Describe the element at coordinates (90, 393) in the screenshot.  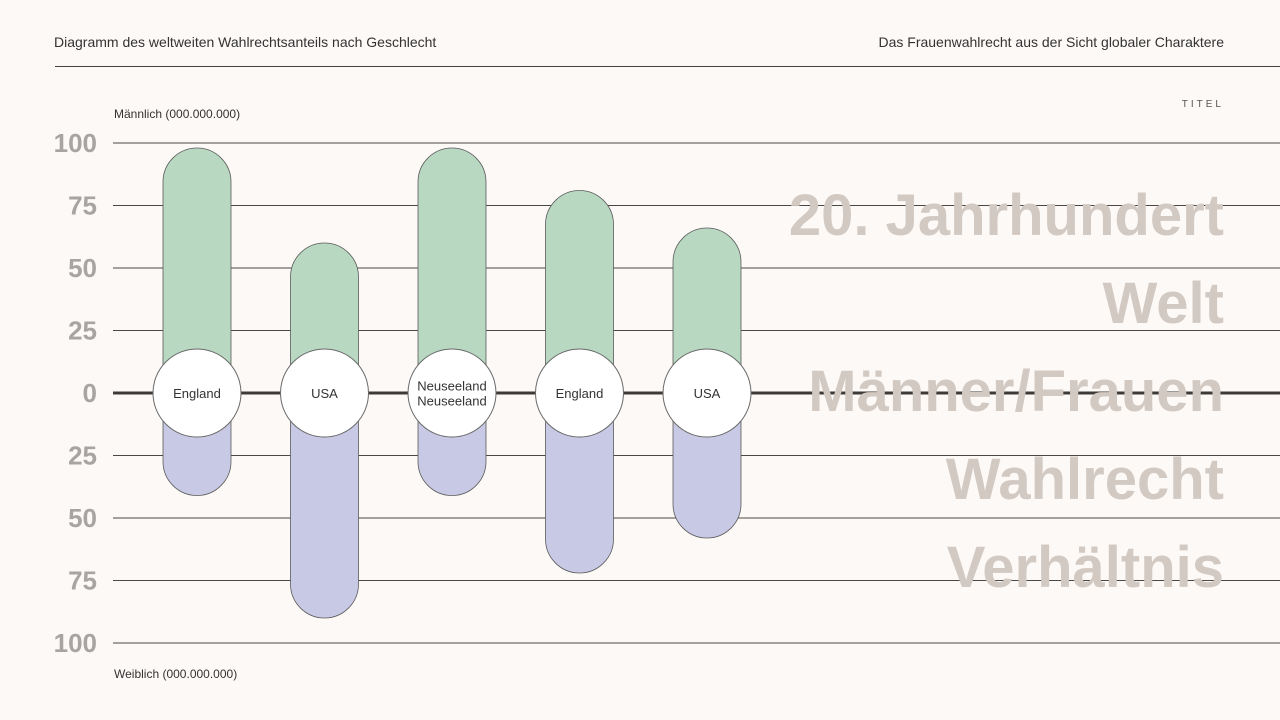
I see `y-tick-label: 0` at that location.